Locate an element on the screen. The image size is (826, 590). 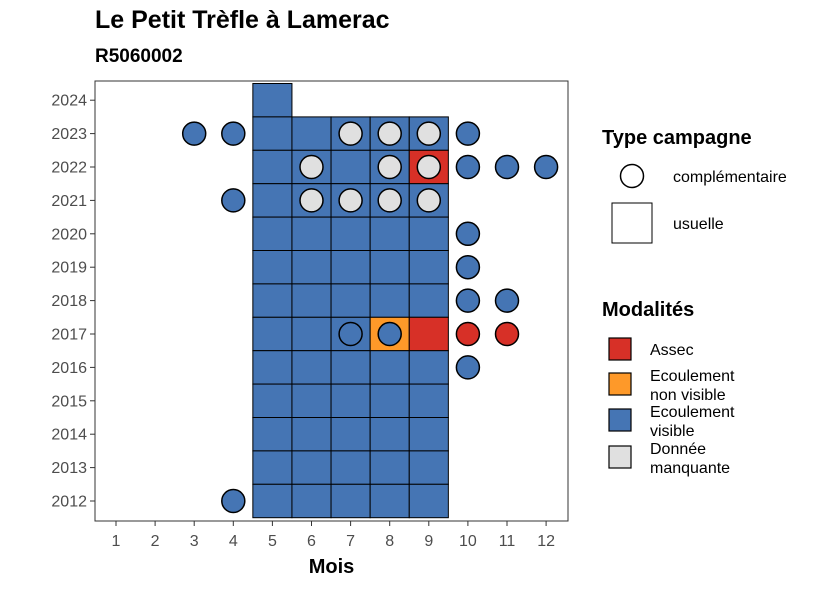
x-tick-label-8: 8 is located at coordinates (389, 541).